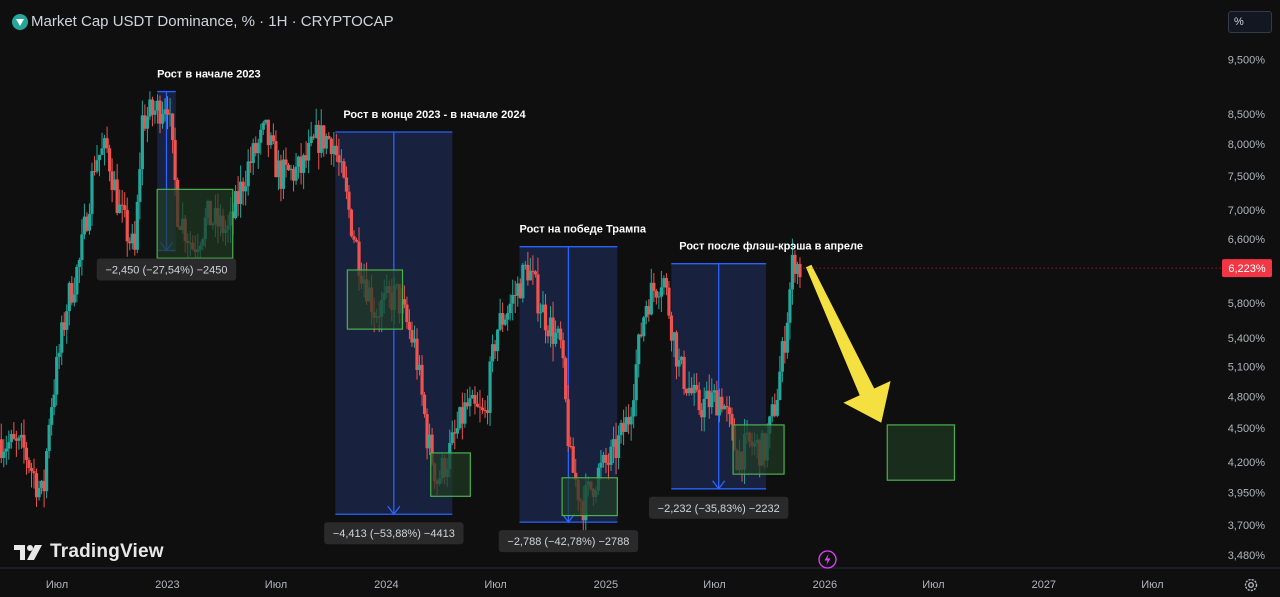 This screenshot has height=597, width=1280. Describe the element at coordinates (386, 585) in the screenshot. I see `x-tick-label: 2024` at that location.